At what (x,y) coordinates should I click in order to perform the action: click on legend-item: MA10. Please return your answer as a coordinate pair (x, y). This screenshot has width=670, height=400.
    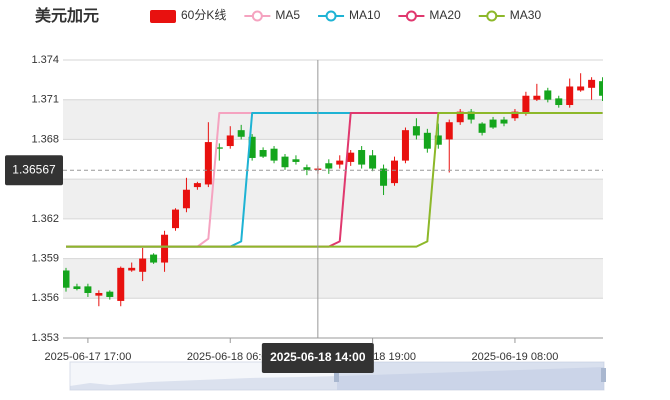
    Looking at the image, I should click on (349, 15).